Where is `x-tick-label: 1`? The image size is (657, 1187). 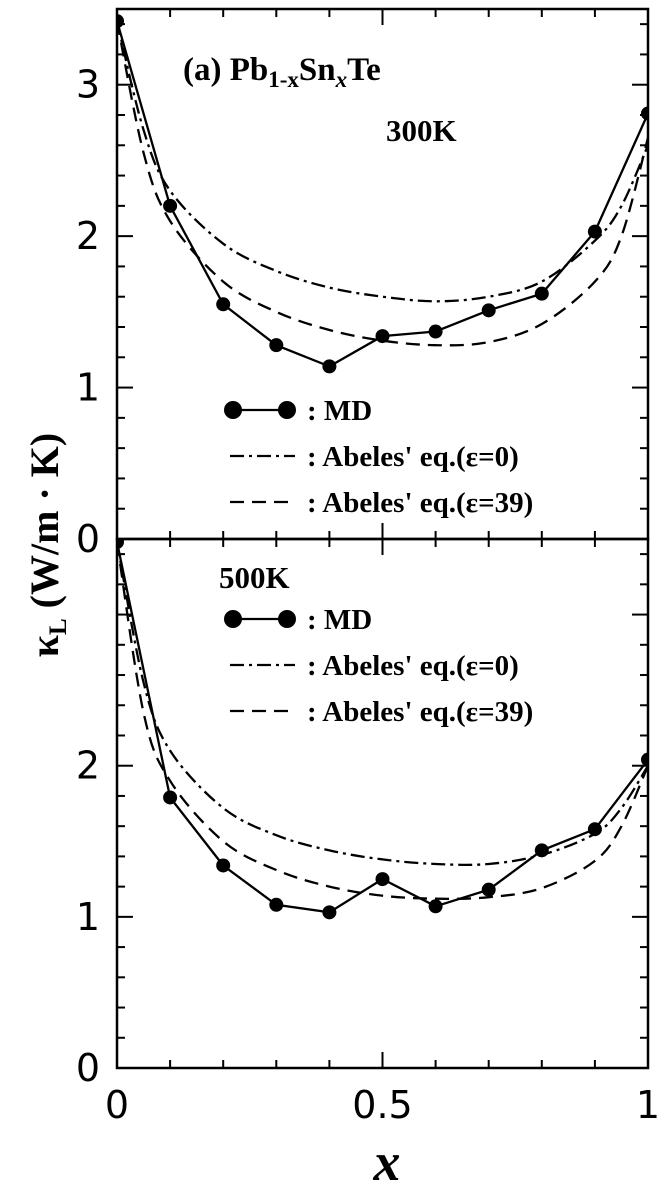
x-tick-label: 1 is located at coordinates (646, 1105).